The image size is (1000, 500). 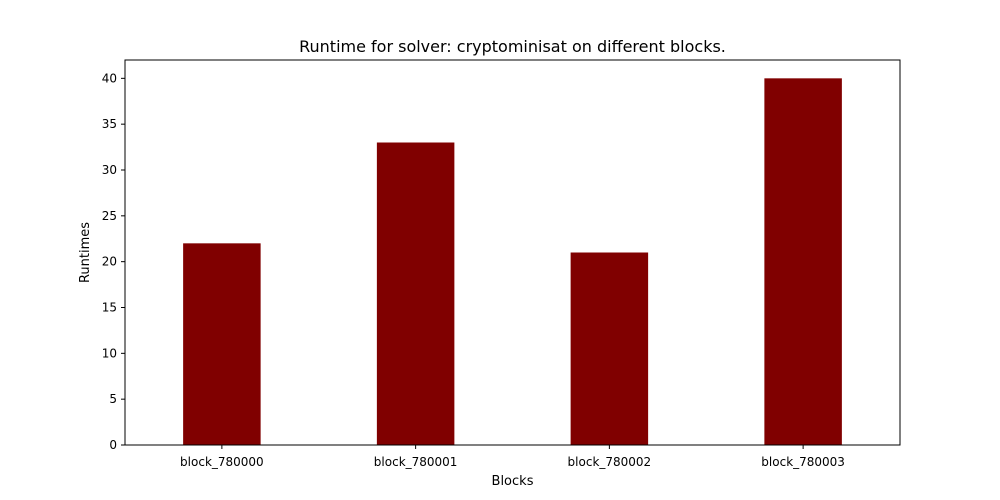 I want to click on y-tick-label: 5, so click(x=113, y=399).